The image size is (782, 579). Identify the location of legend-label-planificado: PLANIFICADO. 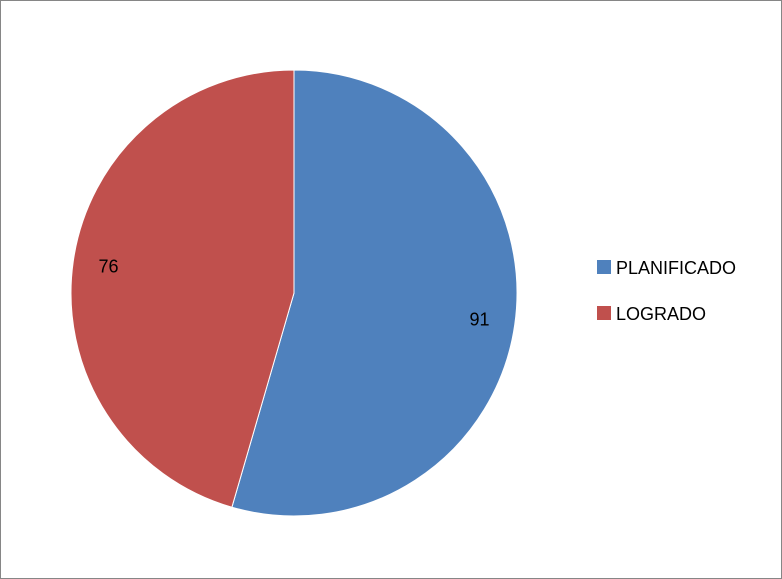
(676, 268).